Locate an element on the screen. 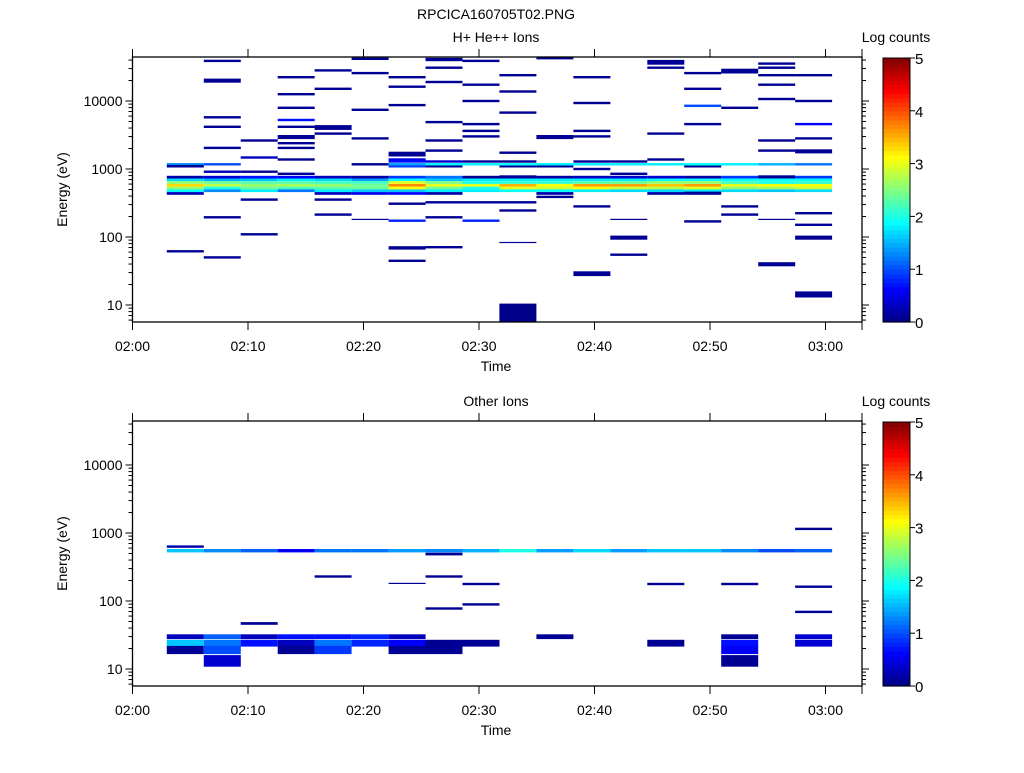 Image resolution: width=1024 pixels, height=773 pixels. colorbar-tick-label: 0 is located at coordinates (919, 687).